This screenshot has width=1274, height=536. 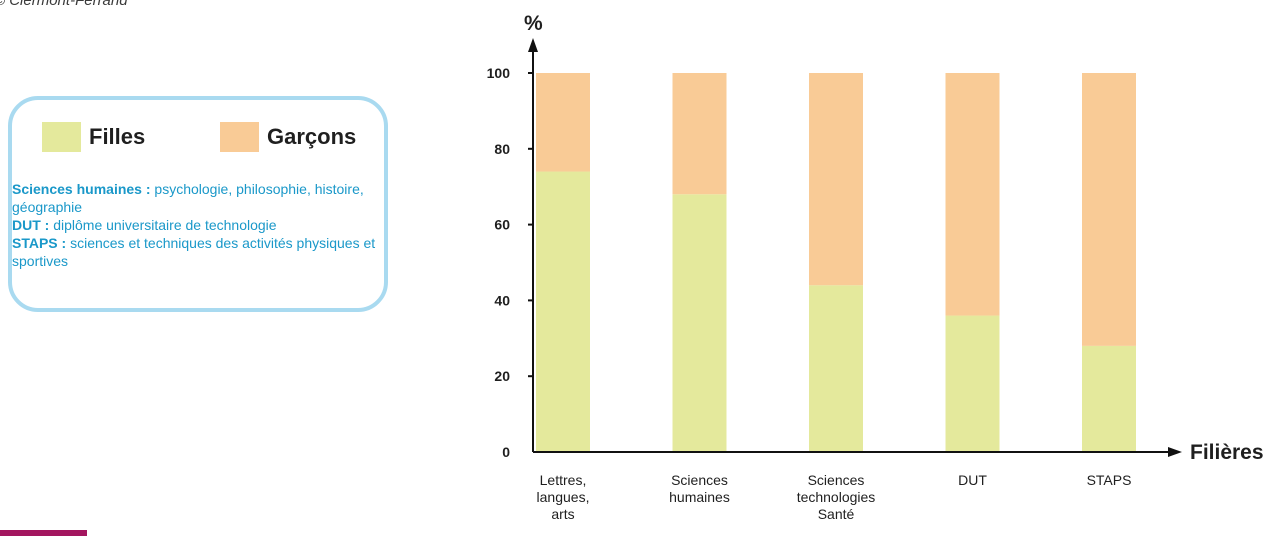 What do you see at coordinates (239, 137) in the screenshot?
I see `legend-swatch-garcons` at bounding box center [239, 137].